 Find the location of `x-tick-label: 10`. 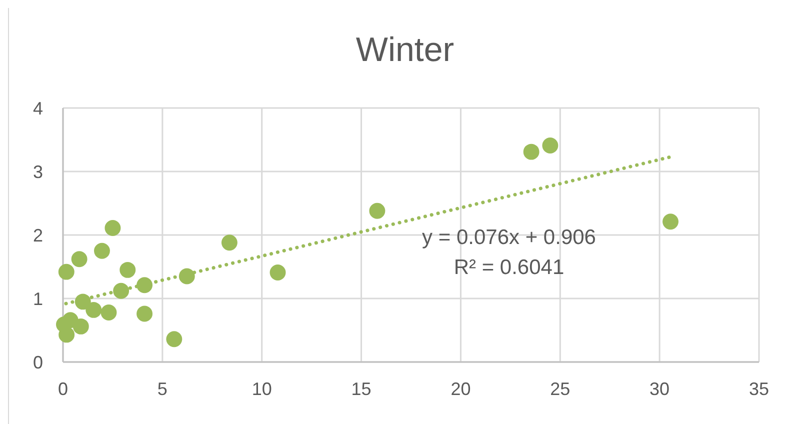

x-tick-label: 10 is located at coordinates (262, 388).